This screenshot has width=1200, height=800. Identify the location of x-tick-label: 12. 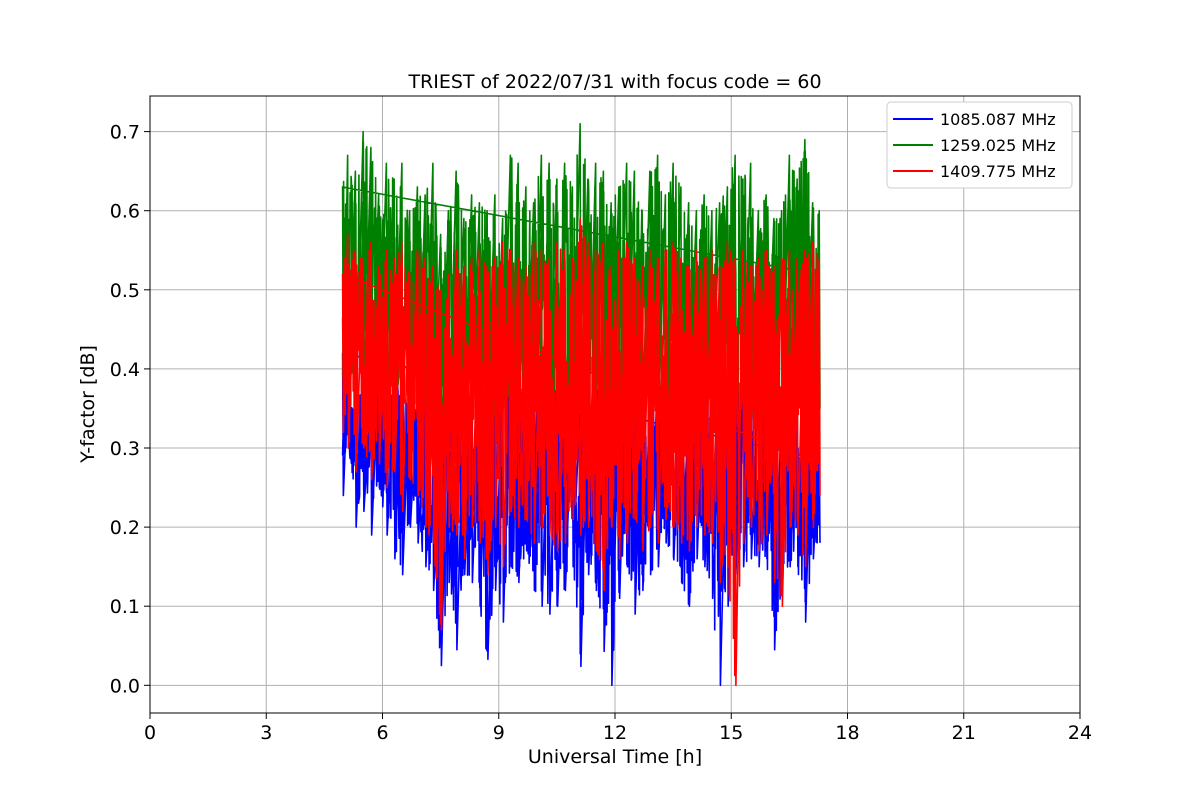
(615, 733).